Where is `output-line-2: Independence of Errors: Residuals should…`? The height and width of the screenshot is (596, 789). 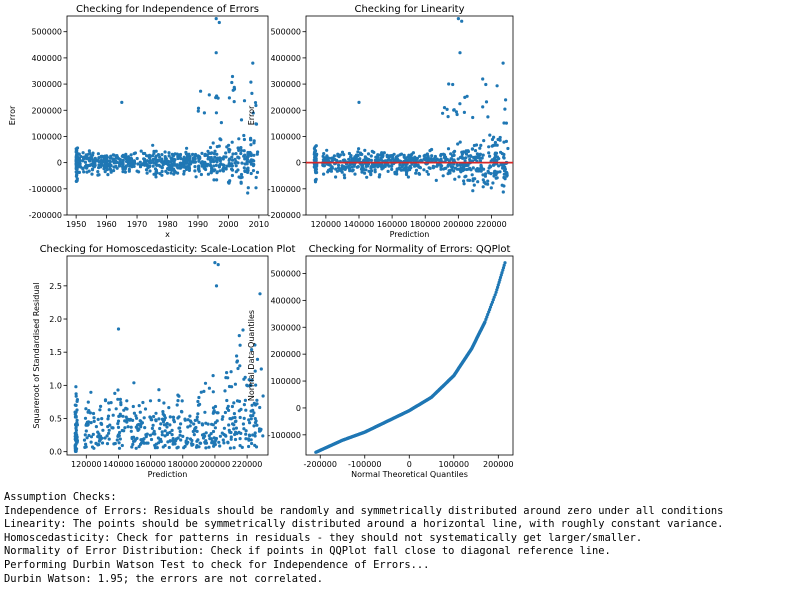
output-line-2: Independence of Errors: Residuals should… is located at coordinates (364, 510).